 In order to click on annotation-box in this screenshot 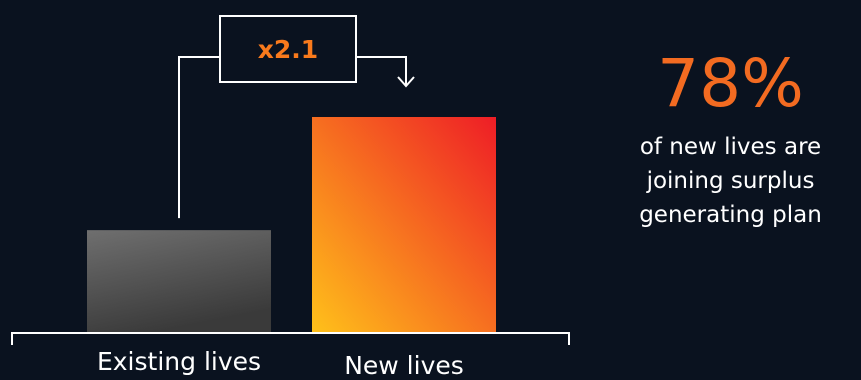, I will do `click(288, 49)`.